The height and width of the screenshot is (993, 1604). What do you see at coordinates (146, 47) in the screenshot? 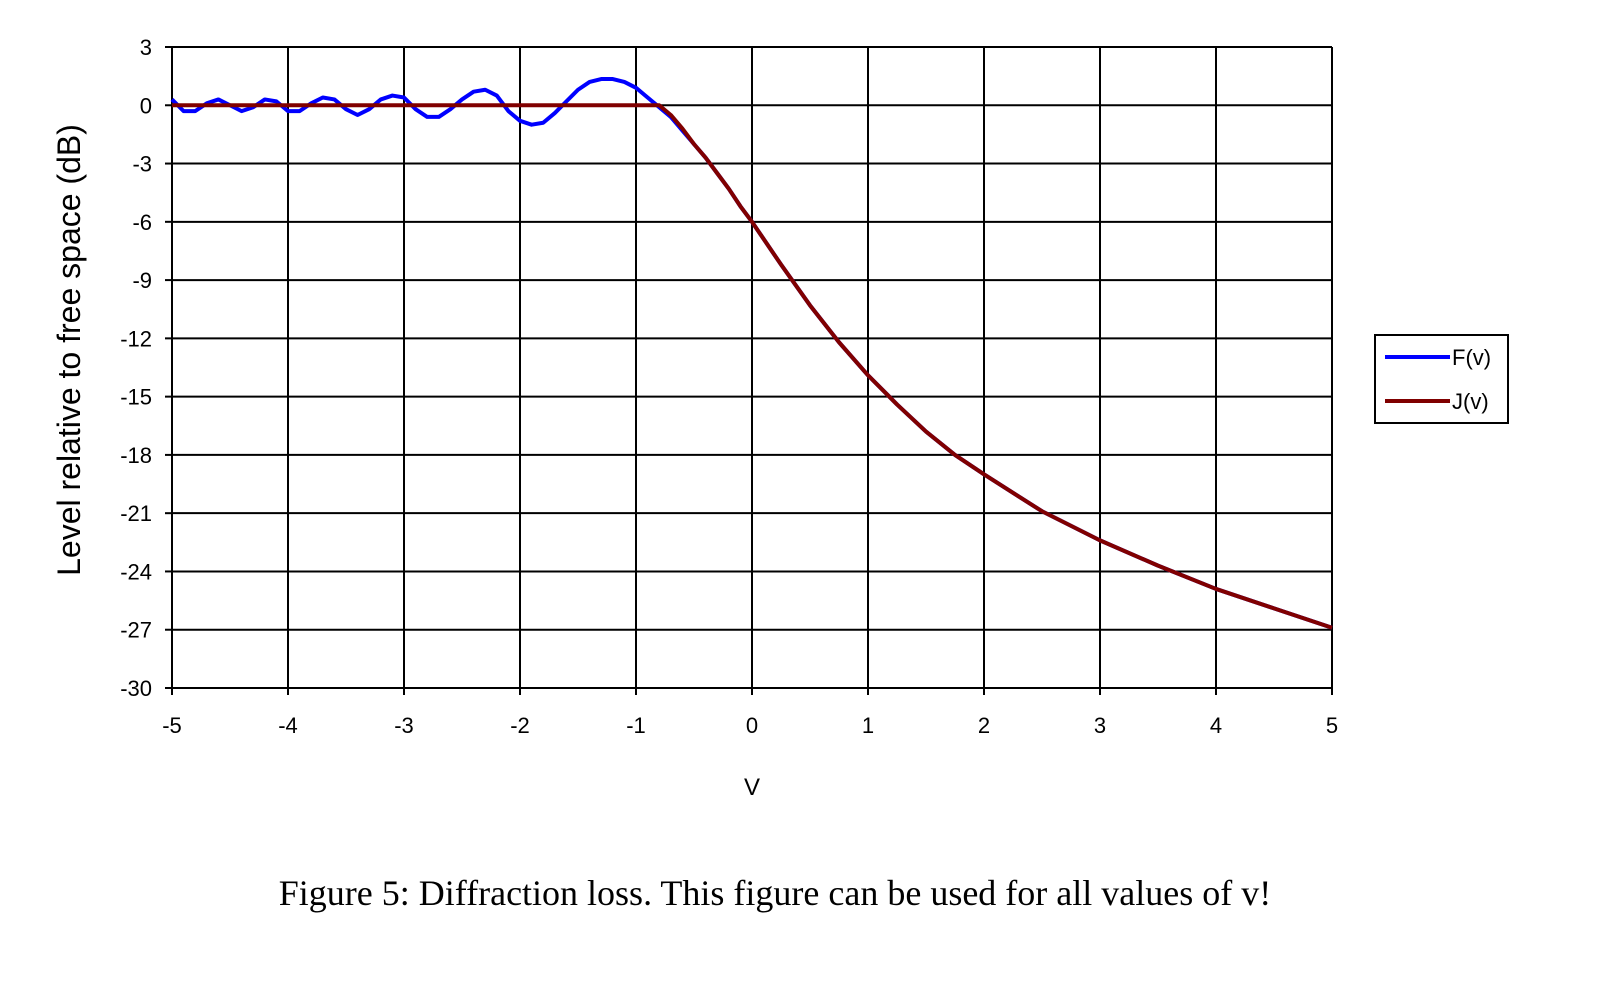
I see `y-tick-label: 3` at bounding box center [146, 47].